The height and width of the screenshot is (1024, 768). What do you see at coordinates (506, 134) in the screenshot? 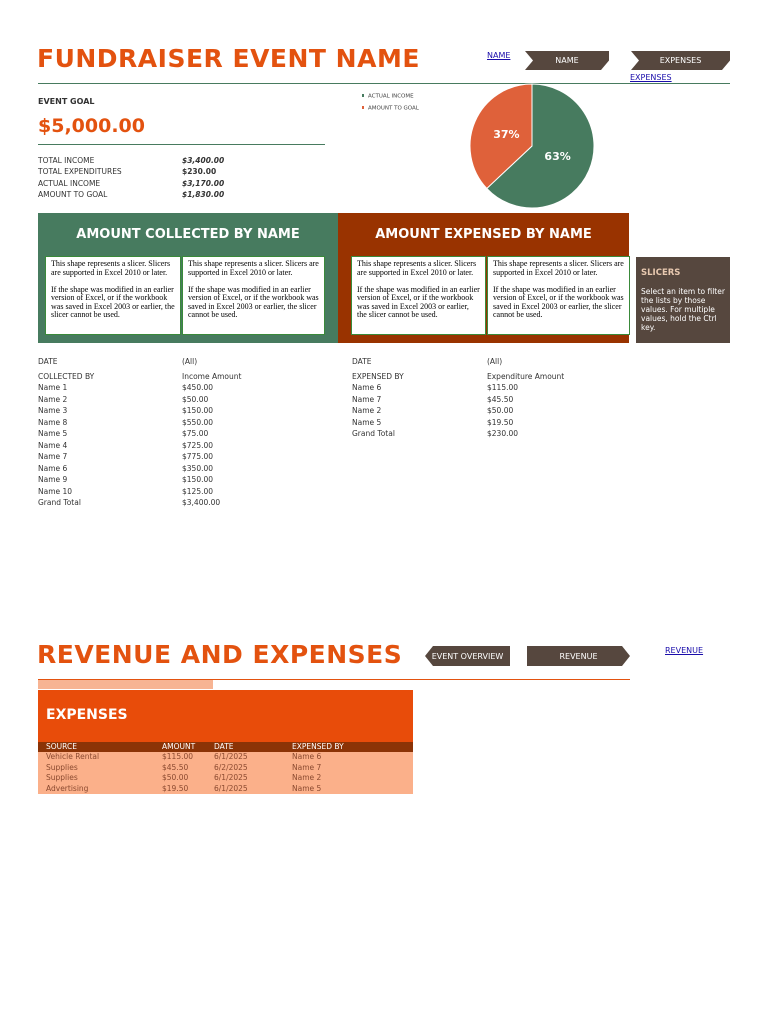
I see `data-label: 37%` at bounding box center [506, 134].